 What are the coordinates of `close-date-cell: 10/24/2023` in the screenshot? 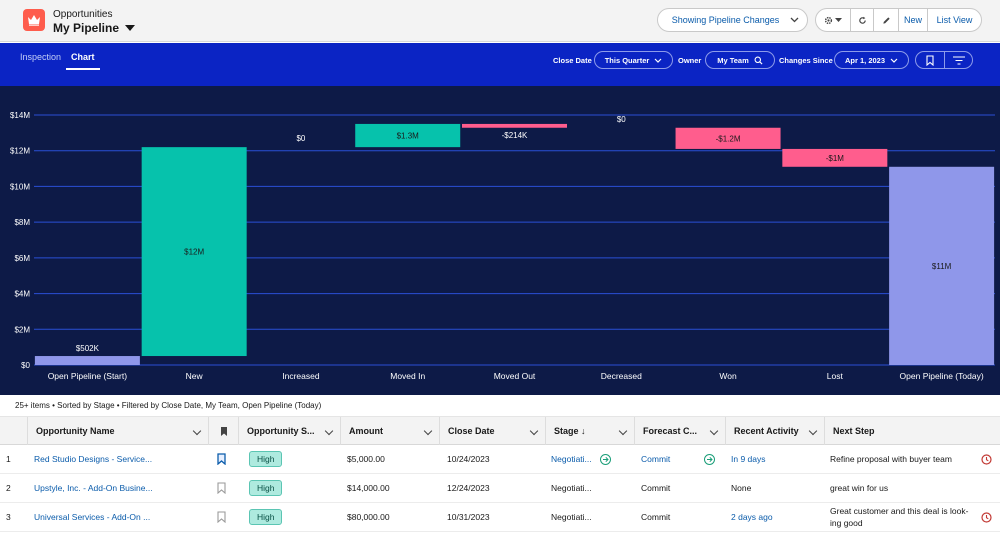 It's located at (468, 459).